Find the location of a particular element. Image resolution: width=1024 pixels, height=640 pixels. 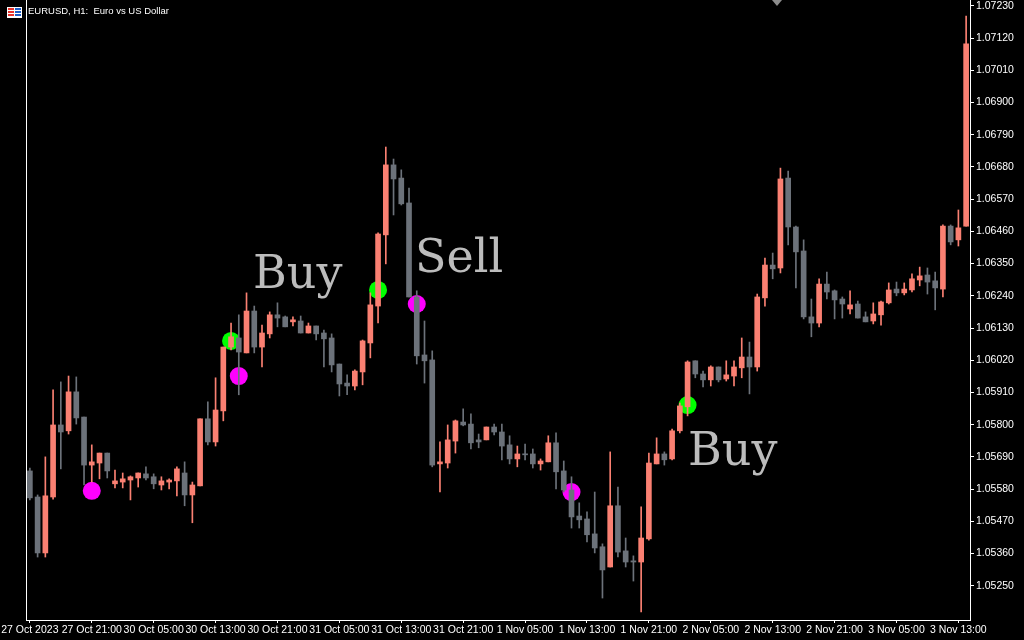

x-tick-label: 27 Oct 2023 is located at coordinates (30, 629).